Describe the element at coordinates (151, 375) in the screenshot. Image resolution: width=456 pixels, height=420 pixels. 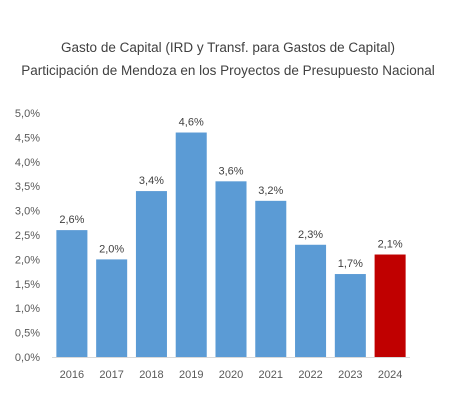
I see `x-tick-label-2018: 2018` at that location.